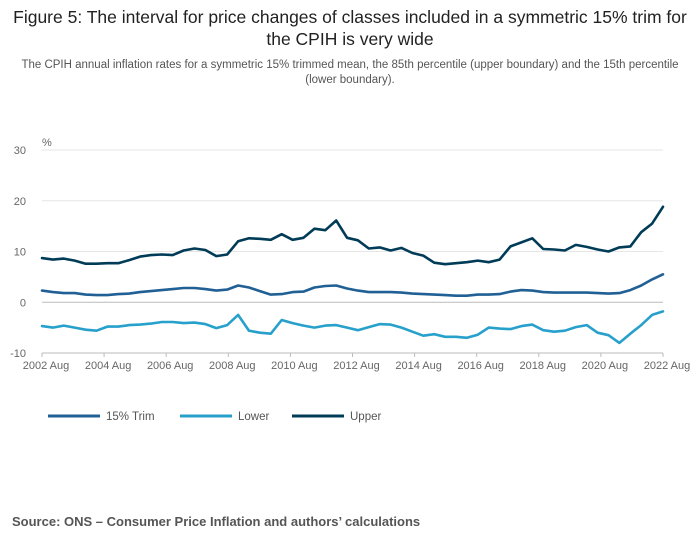  What do you see at coordinates (294, 366) in the screenshot?
I see `x-tick-label: 2010 Aug` at bounding box center [294, 366].